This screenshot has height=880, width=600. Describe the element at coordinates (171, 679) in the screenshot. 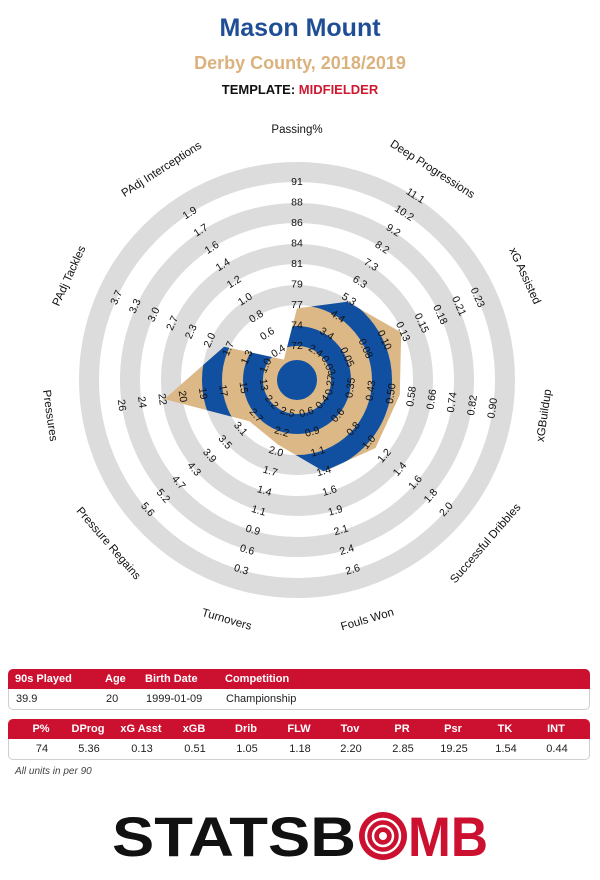

I see `info-header-birth-date: Birth Date` at that location.